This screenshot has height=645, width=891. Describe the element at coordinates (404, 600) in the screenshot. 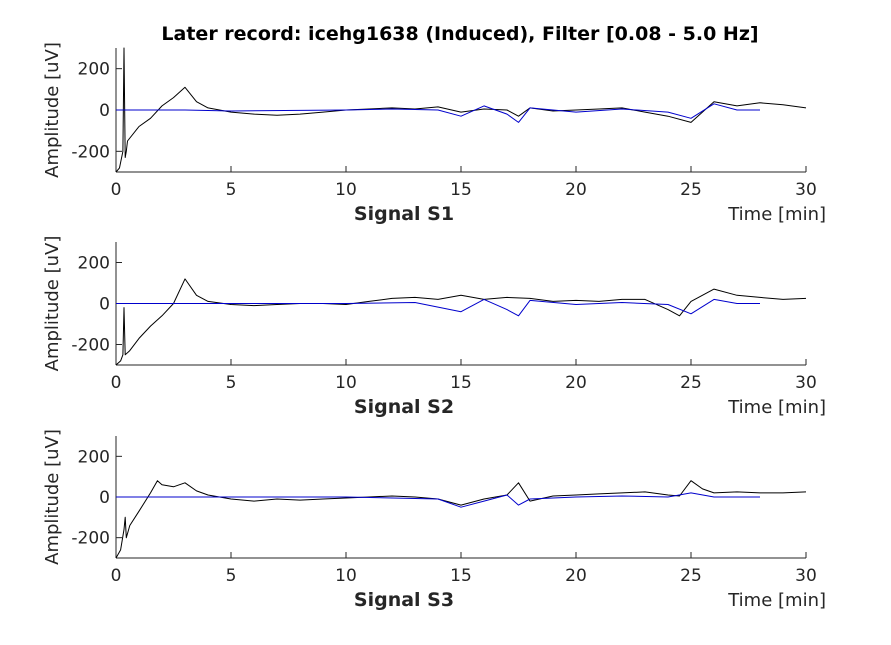

I see `panel-subtitle: Signal S3` at that location.